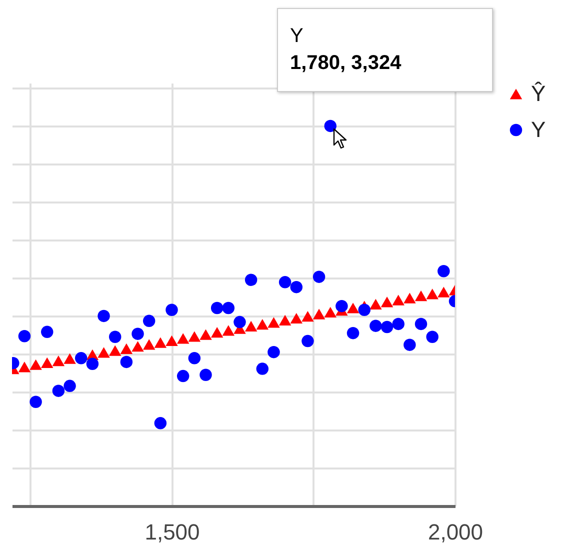 Image resolution: width=585 pixels, height=560 pixels. I want to click on legend-label: Y, so click(538, 129).